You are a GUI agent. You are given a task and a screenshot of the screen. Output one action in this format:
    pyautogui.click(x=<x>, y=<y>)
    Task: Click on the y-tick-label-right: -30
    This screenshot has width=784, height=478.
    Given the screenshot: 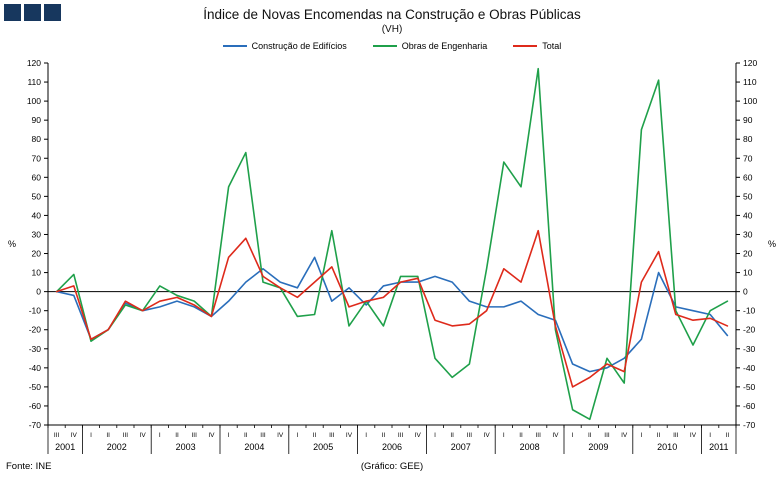 What is the action you would take?
    pyautogui.click(x=749, y=349)
    